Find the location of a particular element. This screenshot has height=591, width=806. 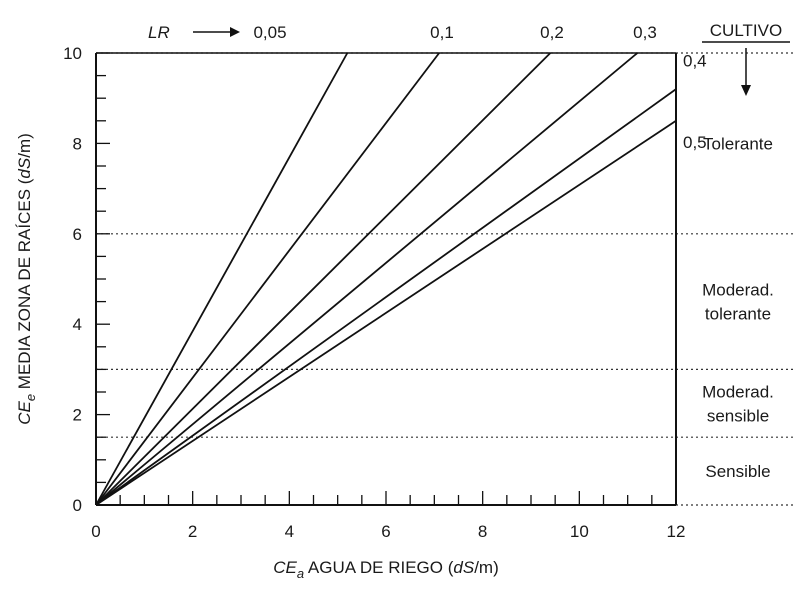

lr-label: LR is located at coordinates (159, 32).